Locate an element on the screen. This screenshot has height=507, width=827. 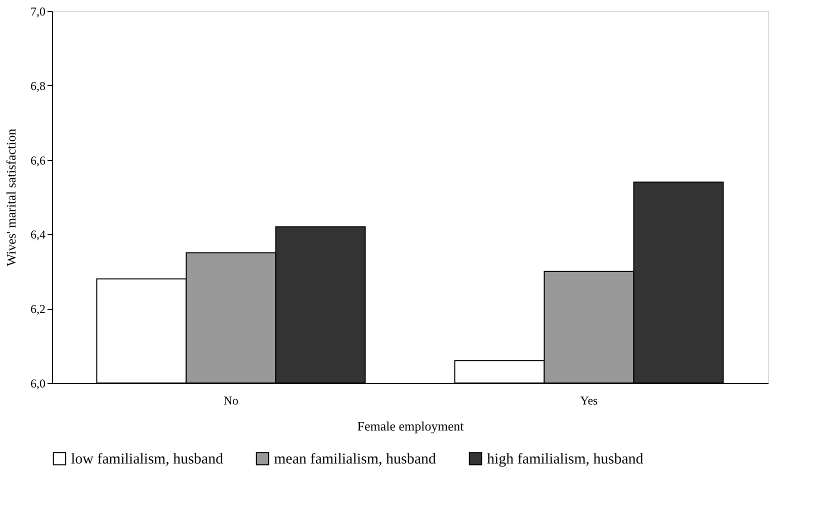
y-tick-label: 6,0 is located at coordinates (38, 383).